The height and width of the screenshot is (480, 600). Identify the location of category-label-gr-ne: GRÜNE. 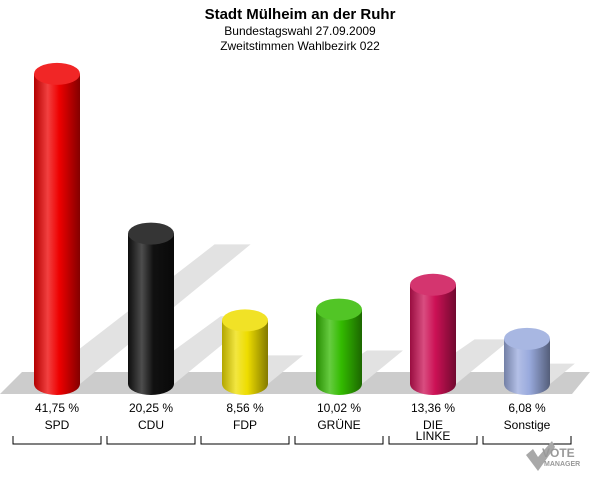
(338, 425).